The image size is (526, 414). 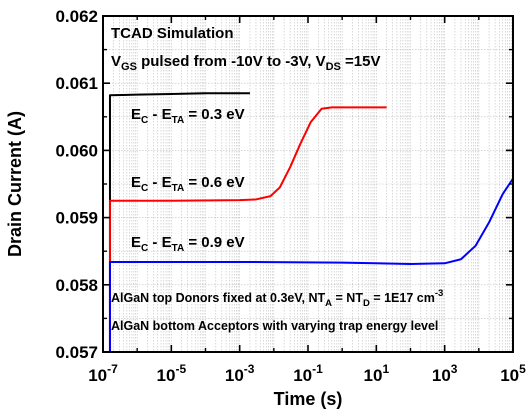 I want to click on y-tick-label: 0.060, so click(x=76, y=150).